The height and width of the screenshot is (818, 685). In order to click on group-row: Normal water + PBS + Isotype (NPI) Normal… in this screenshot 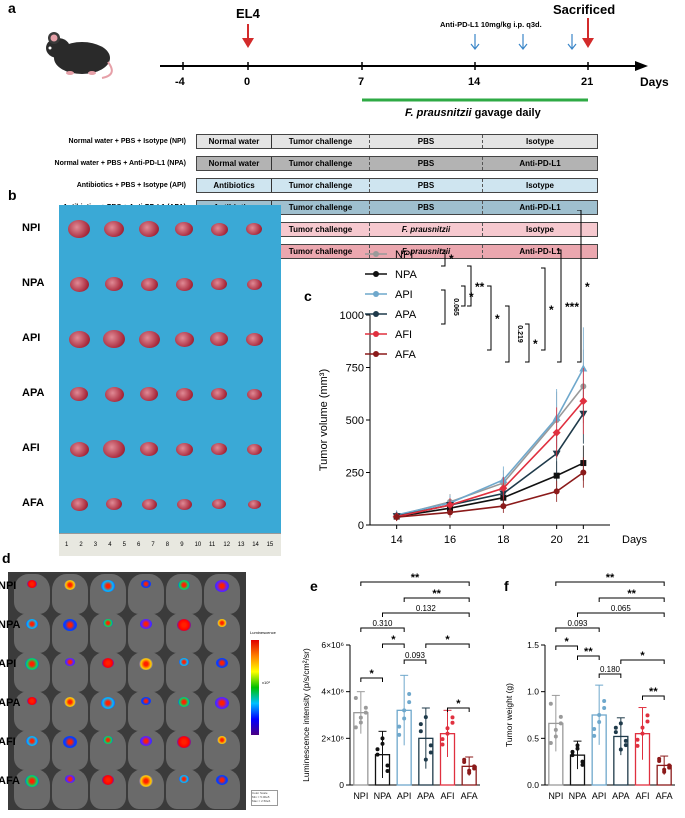, I will do `click(348, 141)`.